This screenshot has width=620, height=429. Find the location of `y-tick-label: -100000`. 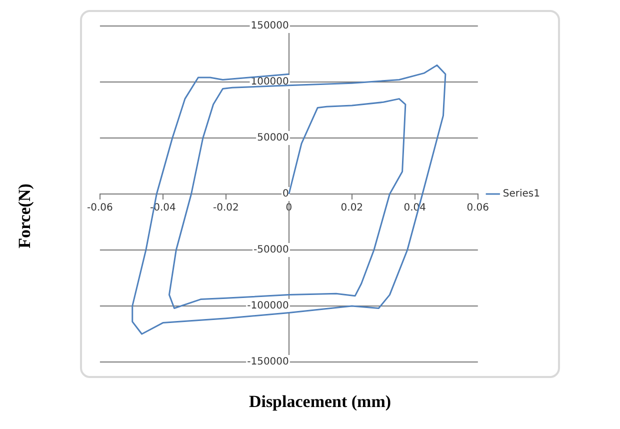

y-tick-label: -100000 is located at coordinates (268, 306).